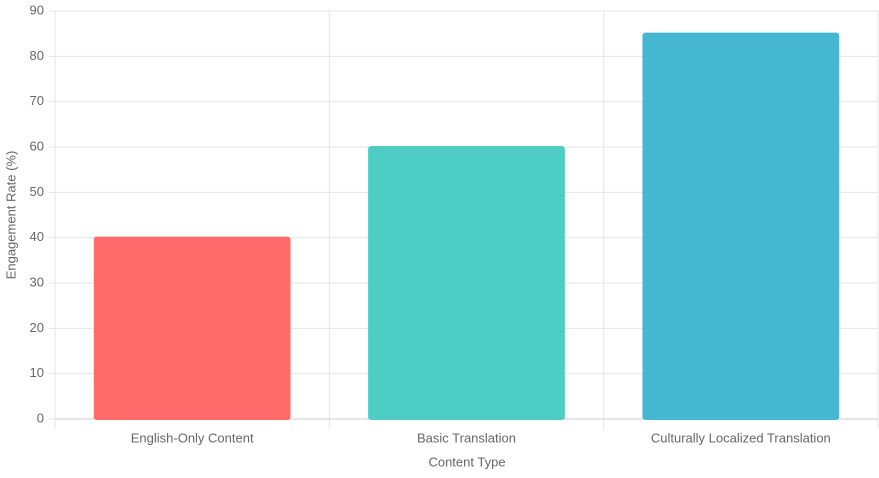 The image size is (879, 478). I want to click on y-tick-label: 80, so click(37, 55).